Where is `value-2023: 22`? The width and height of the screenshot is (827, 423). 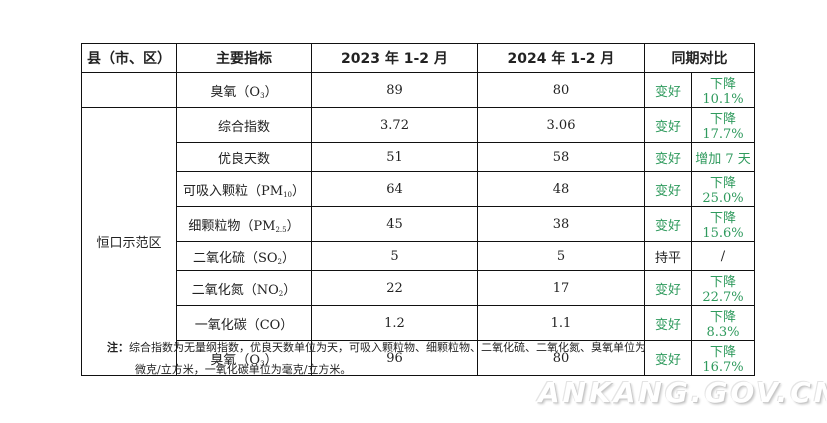 value-2023: 22 is located at coordinates (394, 288).